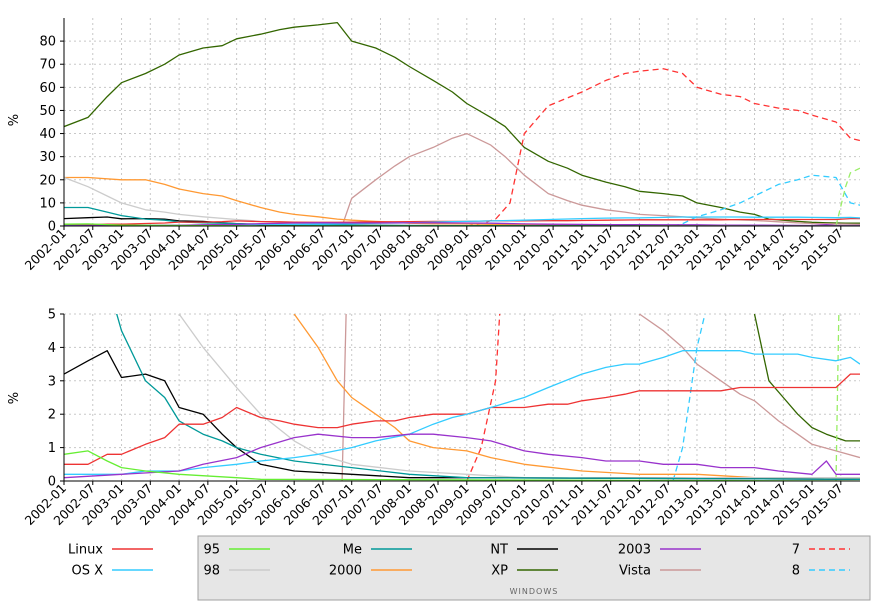  Describe the element at coordinates (499, 550) in the screenshot. I see `legend-label-nt: NT` at that location.